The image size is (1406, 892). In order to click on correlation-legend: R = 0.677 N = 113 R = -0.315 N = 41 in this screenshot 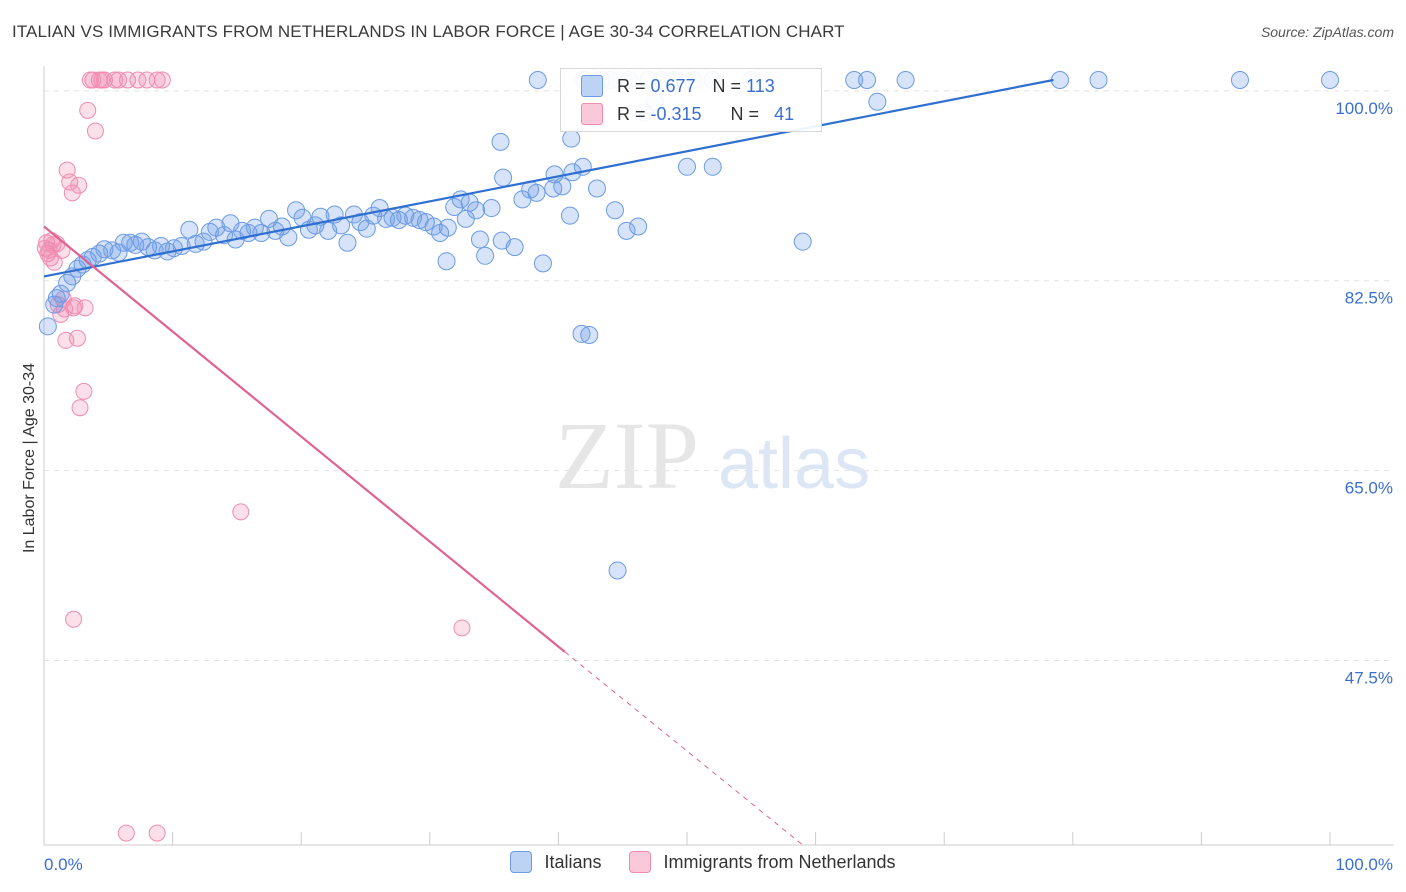, I will do `click(691, 100)`.